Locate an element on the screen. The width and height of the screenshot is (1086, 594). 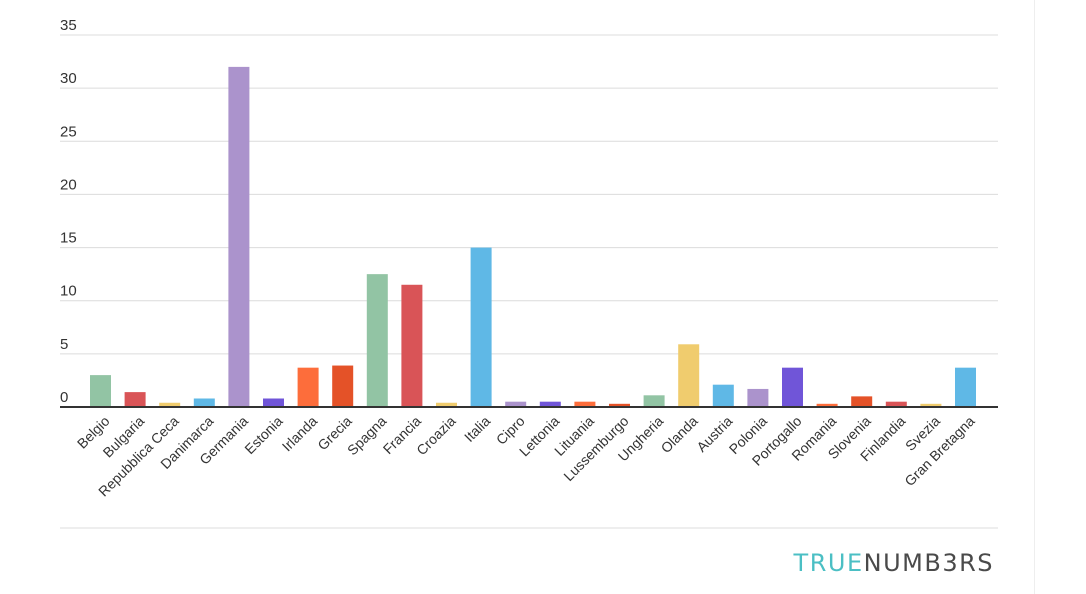
brand-logo: TRUENUMB3RS is located at coordinates (894, 563).